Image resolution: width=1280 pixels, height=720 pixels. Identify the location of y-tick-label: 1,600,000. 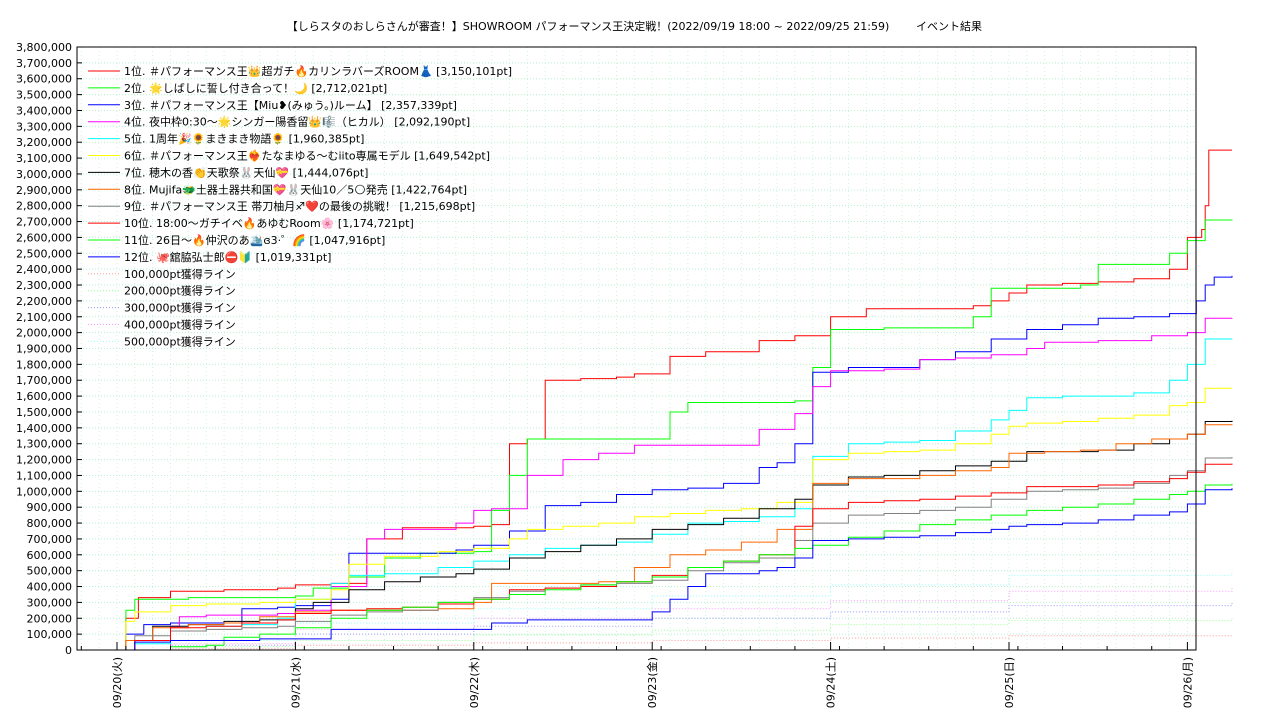
(44, 396).